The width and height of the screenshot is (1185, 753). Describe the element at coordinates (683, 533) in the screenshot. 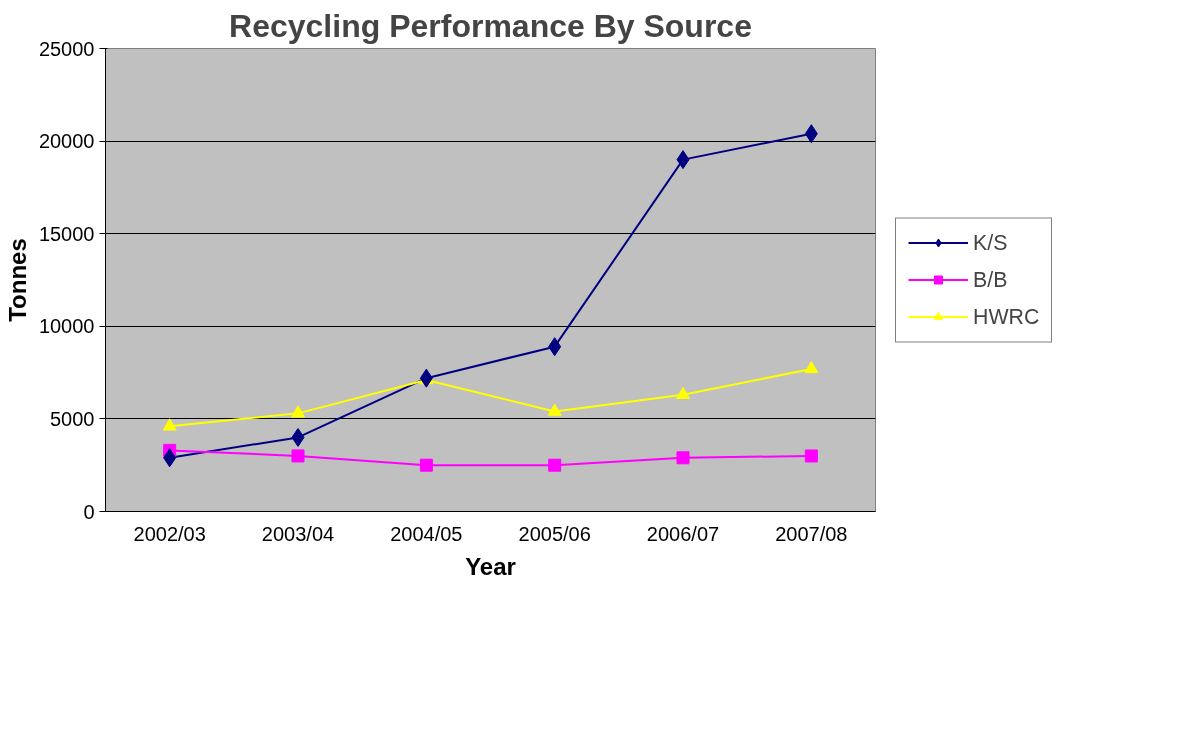

I see `x-tick-label: 2006/07` at that location.